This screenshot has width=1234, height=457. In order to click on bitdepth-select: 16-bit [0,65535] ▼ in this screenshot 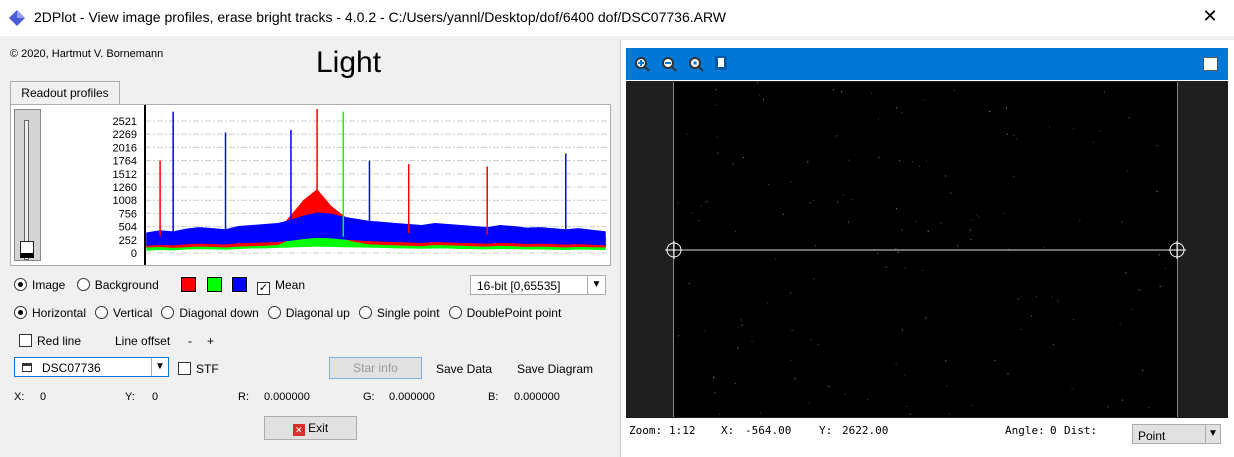, I will do `click(538, 285)`.